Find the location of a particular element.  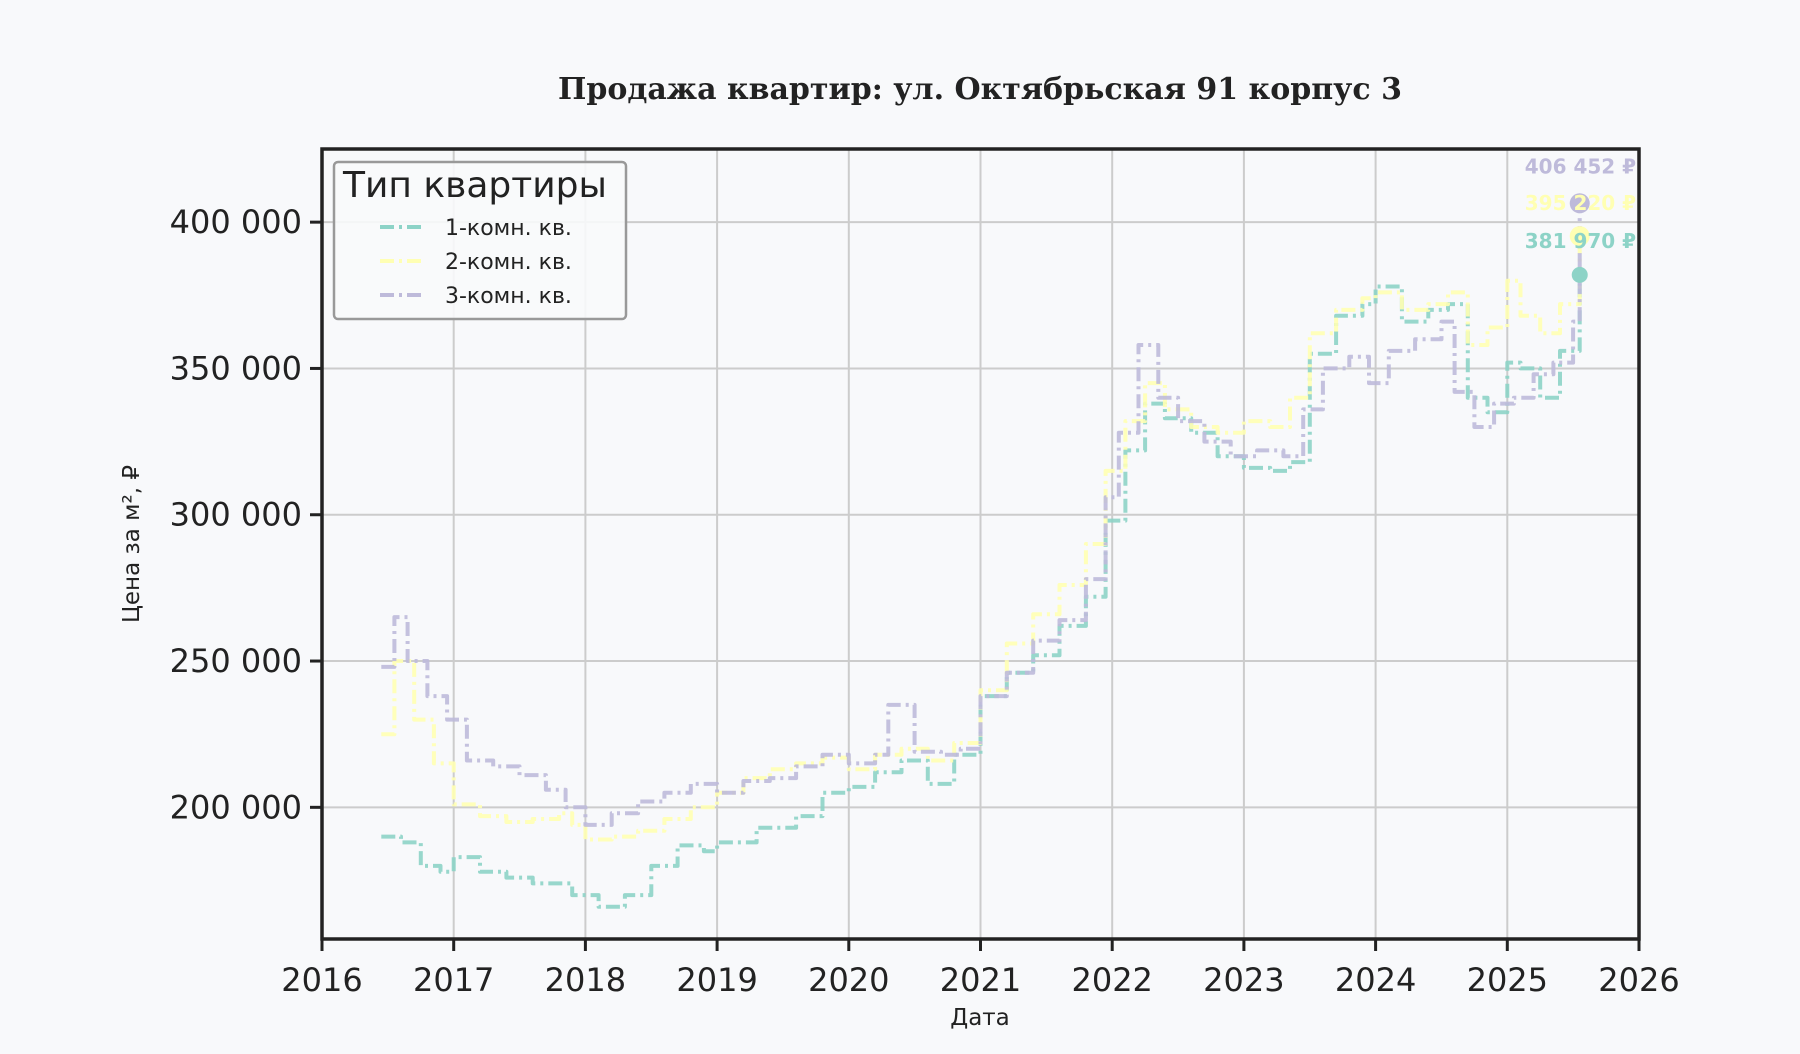

x-tick-label: 2018 is located at coordinates (585, 980).